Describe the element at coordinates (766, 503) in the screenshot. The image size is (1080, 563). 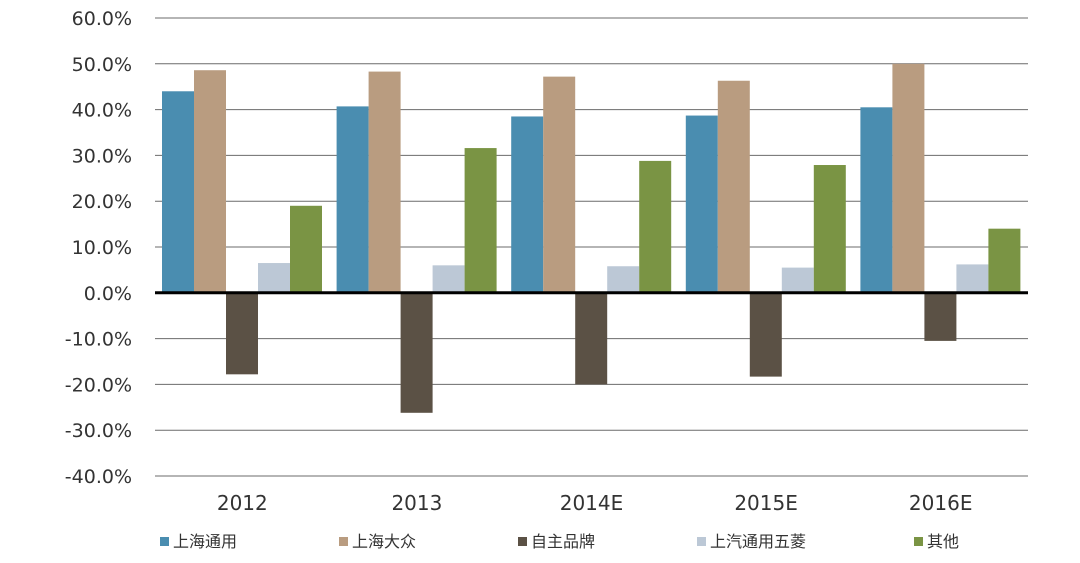
I see `x-category-label: 2015E` at that location.